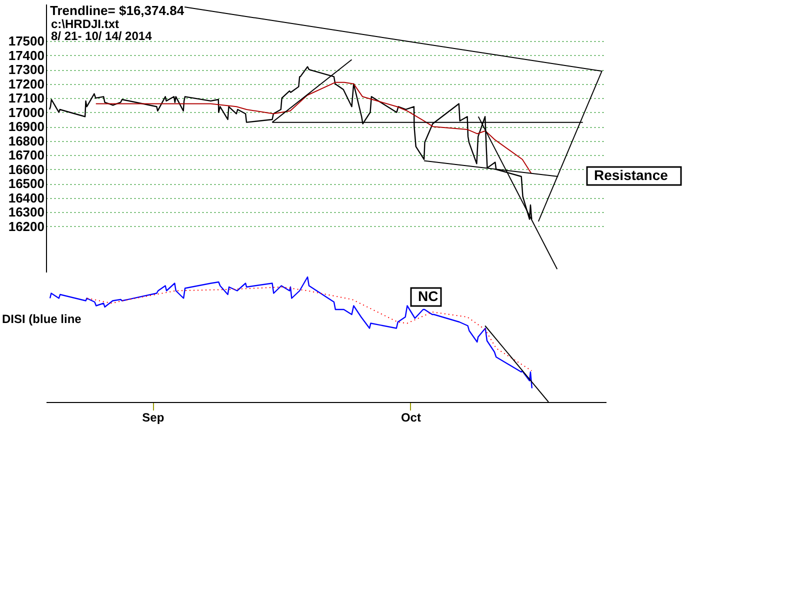  What do you see at coordinates (26, 155) in the screenshot?
I see `y-tick-label: 16700` at bounding box center [26, 155].